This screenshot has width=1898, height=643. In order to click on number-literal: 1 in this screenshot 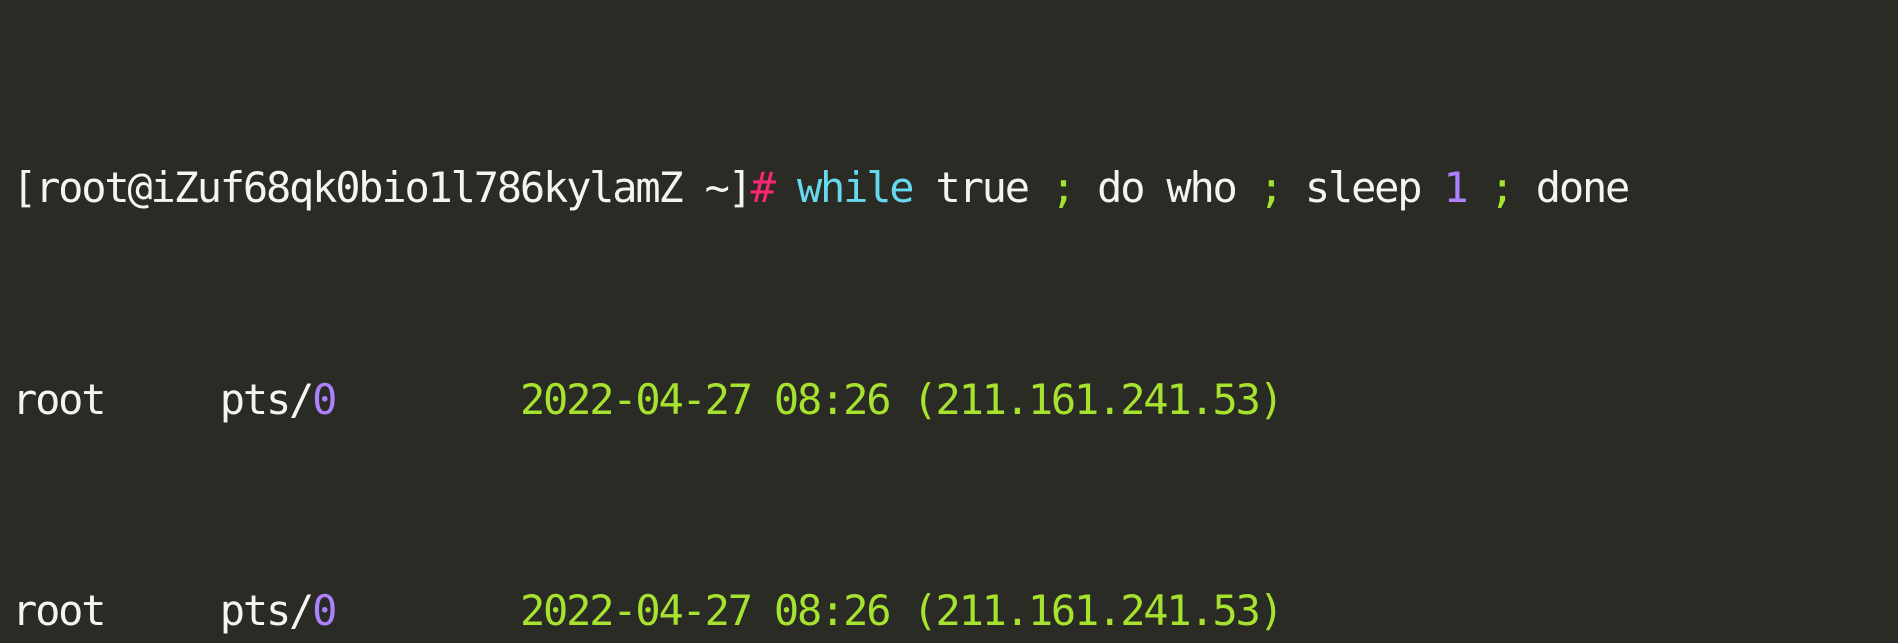, I will do `click(1455, 188)`.